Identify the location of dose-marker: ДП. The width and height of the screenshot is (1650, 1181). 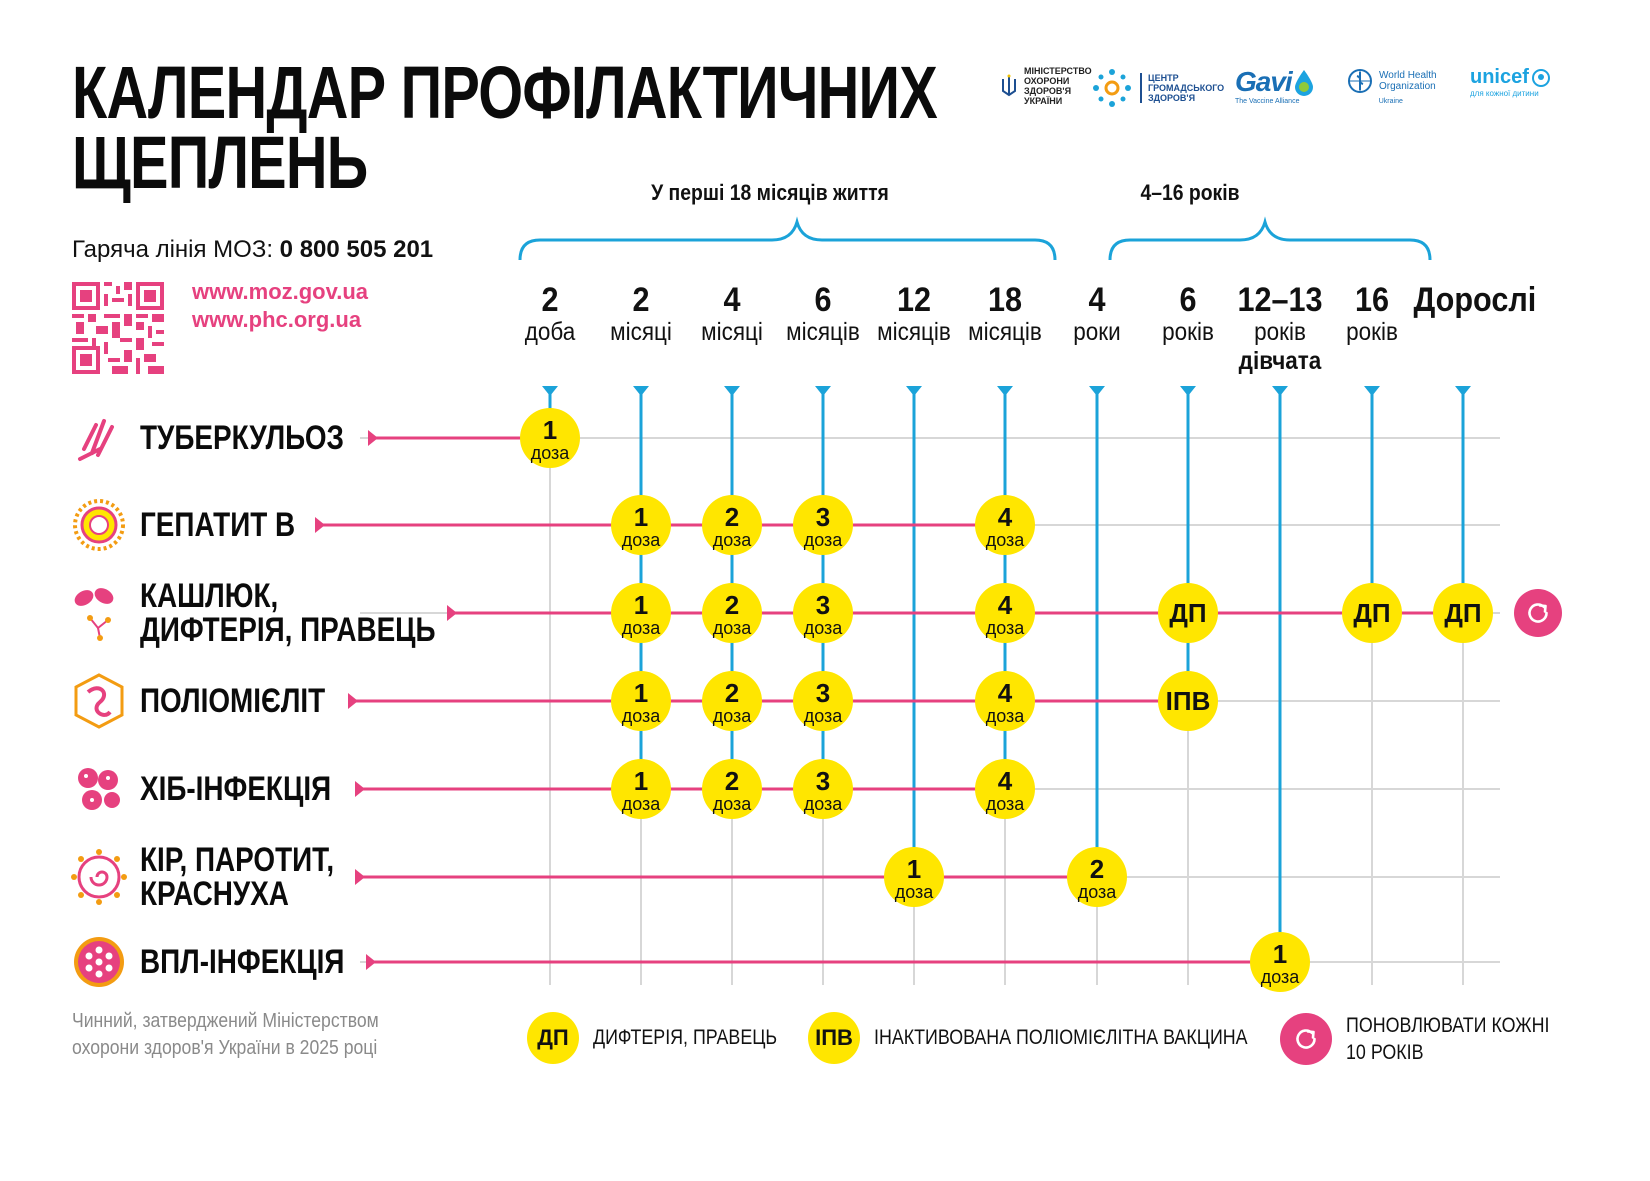
(1463, 613).